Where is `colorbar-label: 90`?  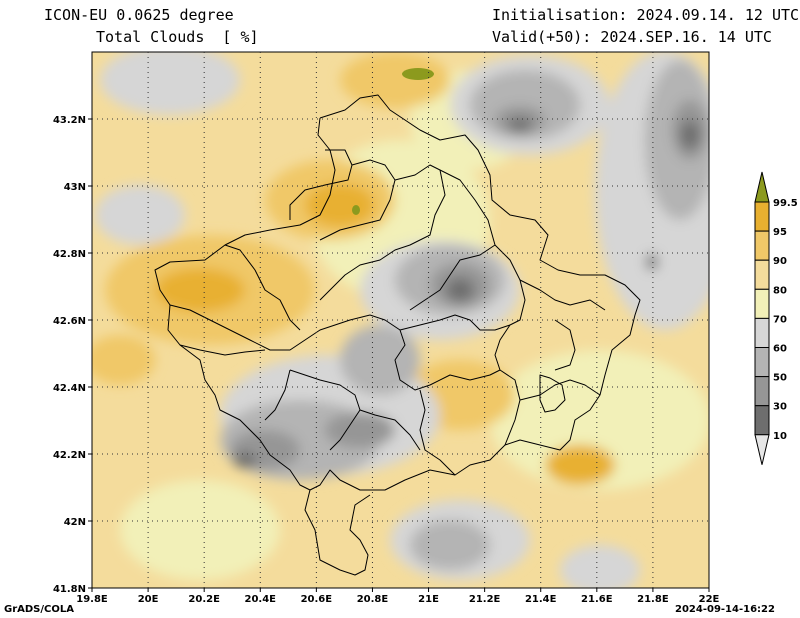 colorbar-label: 90 is located at coordinates (780, 261).